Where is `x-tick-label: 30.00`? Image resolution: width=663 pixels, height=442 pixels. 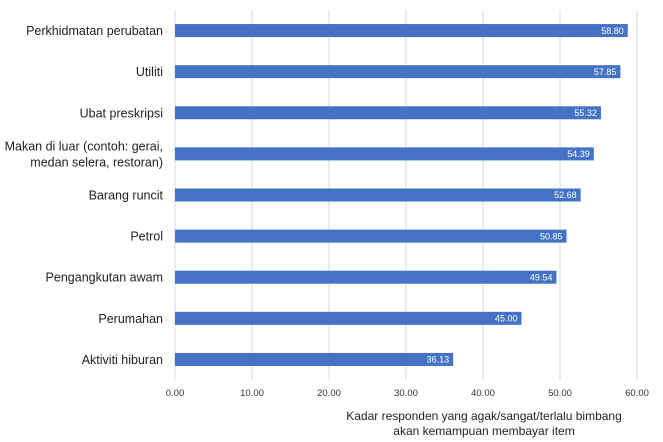
x-tick-label: 30.00 is located at coordinates (406, 393).